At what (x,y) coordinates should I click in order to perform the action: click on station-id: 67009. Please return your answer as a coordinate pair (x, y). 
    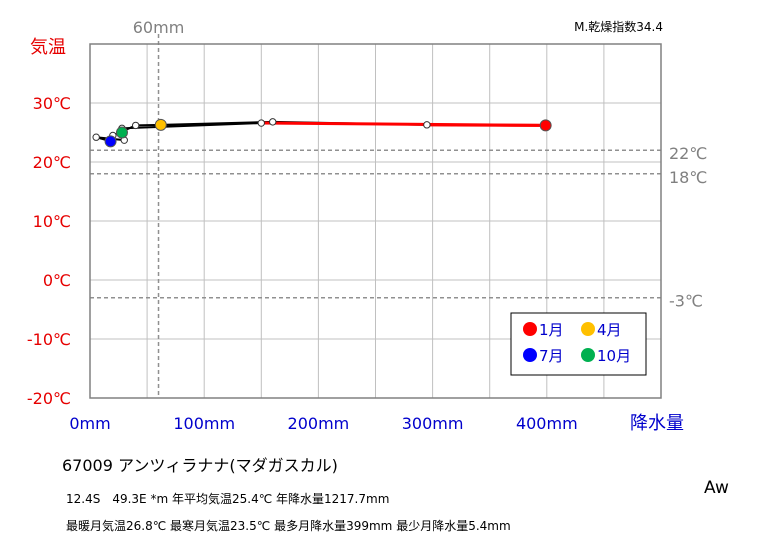
    Looking at the image, I should click on (87, 465).